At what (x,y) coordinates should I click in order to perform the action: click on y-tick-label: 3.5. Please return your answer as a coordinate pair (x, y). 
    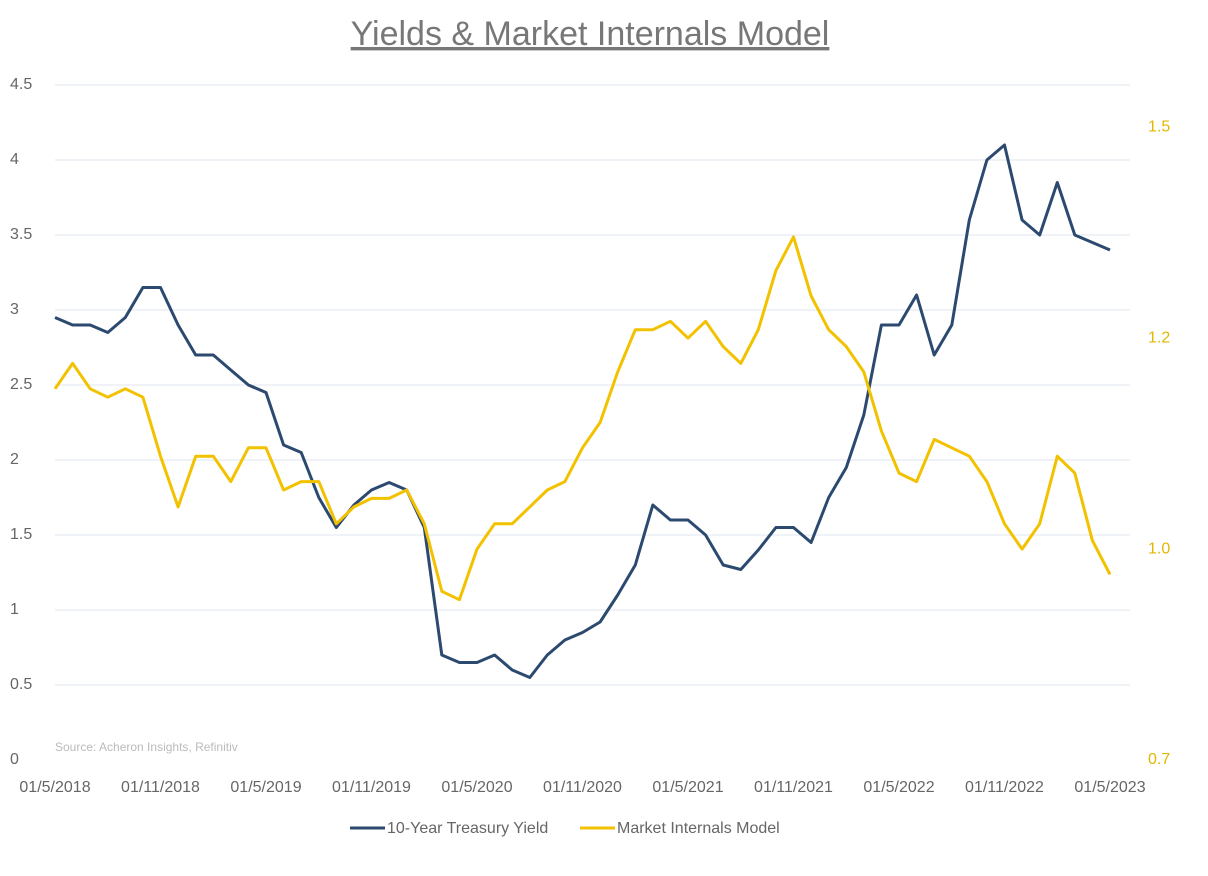
    Looking at the image, I should click on (21, 234).